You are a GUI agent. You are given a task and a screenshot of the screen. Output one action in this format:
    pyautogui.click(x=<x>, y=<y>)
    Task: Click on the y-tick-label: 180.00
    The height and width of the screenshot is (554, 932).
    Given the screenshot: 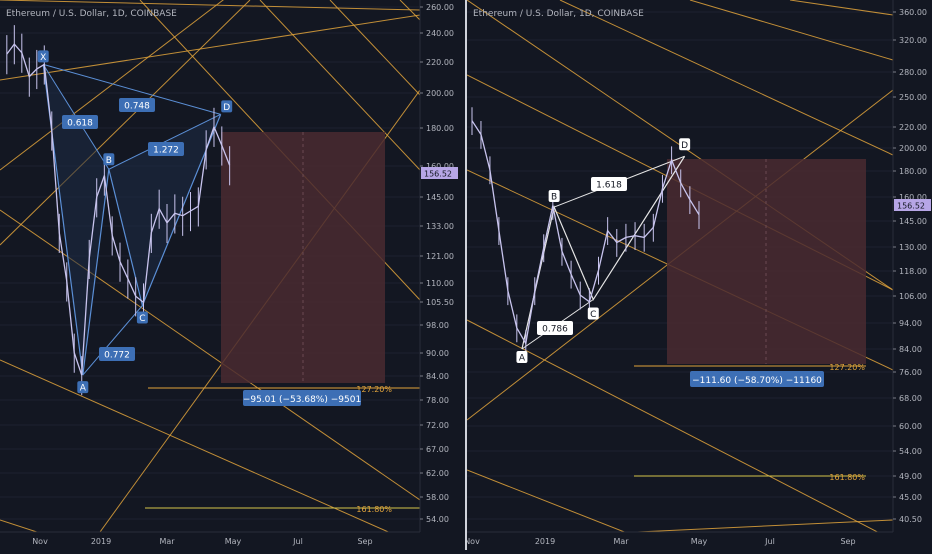 What is the action you would take?
    pyautogui.click(x=440, y=128)
    